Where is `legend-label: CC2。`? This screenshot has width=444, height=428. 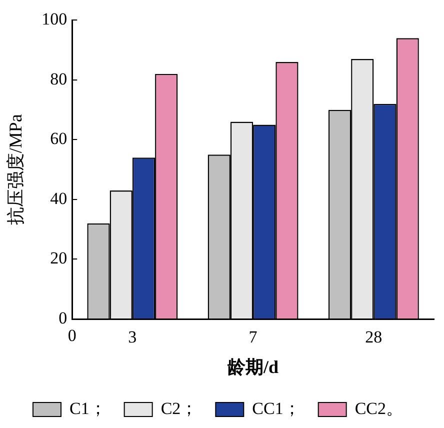 legend-label: CC2。 is located at coordinates (379, 408).